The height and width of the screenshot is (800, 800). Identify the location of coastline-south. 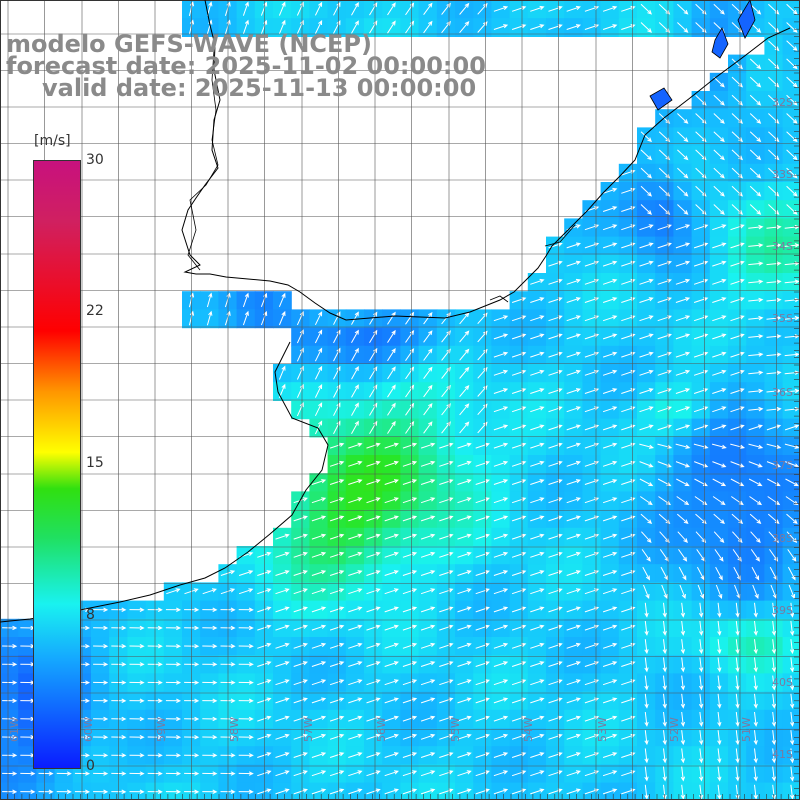
(164, 482).